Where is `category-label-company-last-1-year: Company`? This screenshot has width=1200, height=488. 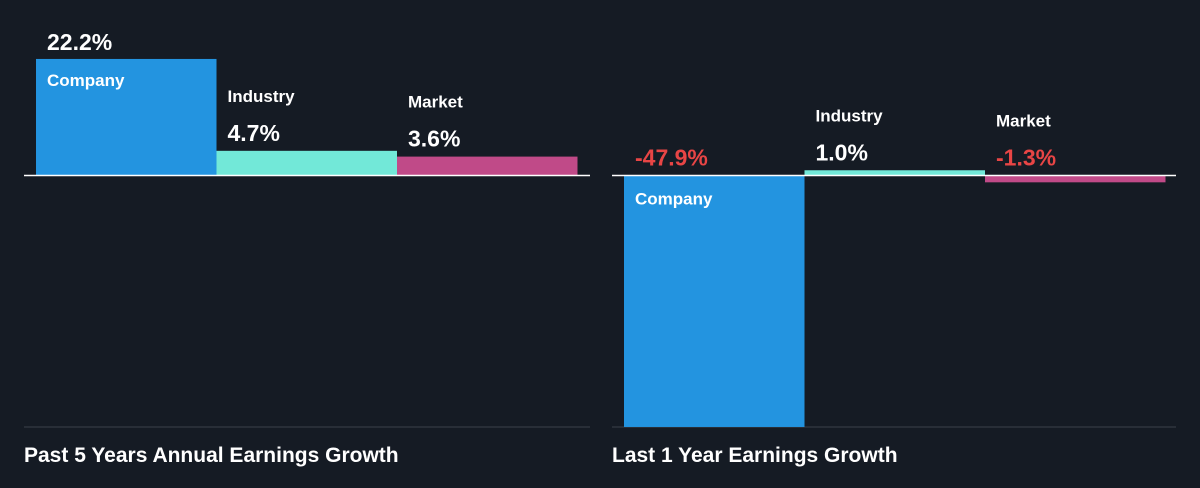 category-label-company-last-1-year: Company is located at coordinates (674, 199).